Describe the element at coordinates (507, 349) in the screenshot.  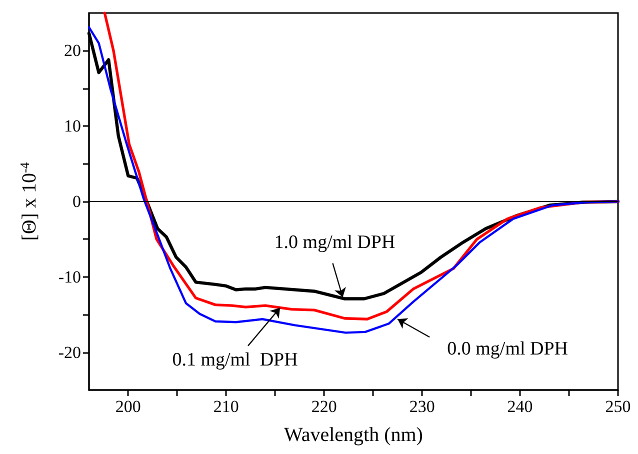
I see `annotation: 0.0 mg/ml DPH` at that location.